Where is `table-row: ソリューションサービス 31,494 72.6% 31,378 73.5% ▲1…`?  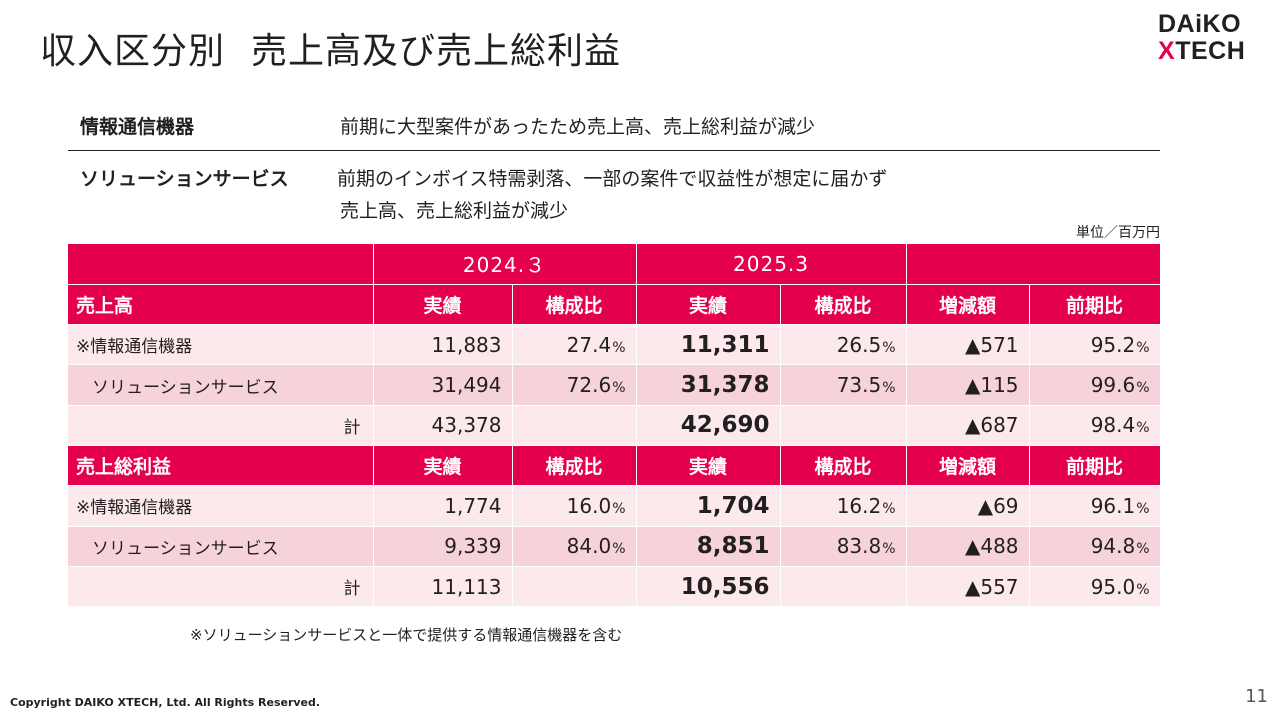 table-row: ソリューションサービス 31,494 72.6% 31,378 73.5% ▲1… is located at coordinates (614, 385).